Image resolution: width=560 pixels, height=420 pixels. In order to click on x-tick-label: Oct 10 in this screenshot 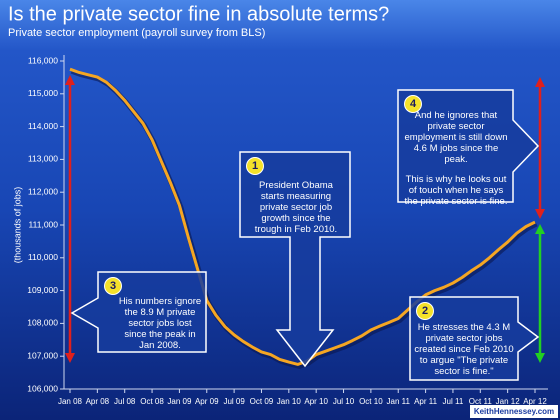, I will do `click(371, 401)`.